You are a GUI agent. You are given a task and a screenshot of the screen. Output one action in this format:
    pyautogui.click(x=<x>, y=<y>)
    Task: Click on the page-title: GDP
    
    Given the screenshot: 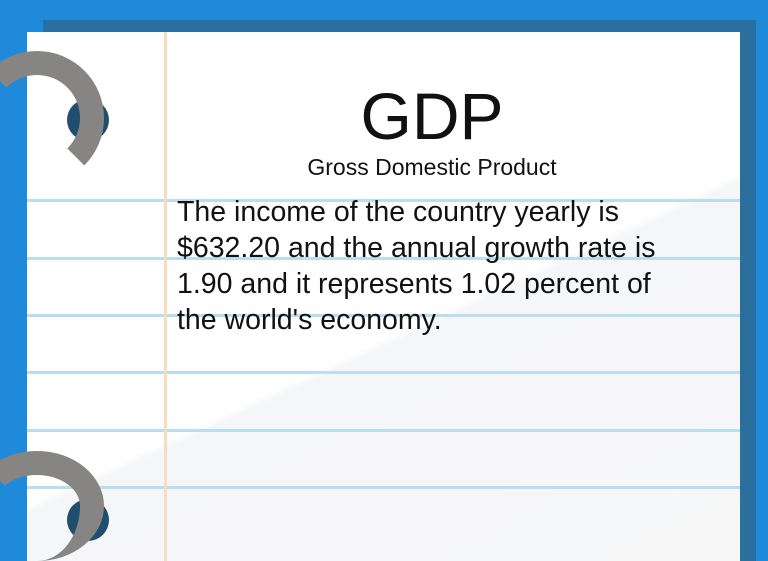 What is the action you would take?
    pyautogui.click(x=432, y=116)
    